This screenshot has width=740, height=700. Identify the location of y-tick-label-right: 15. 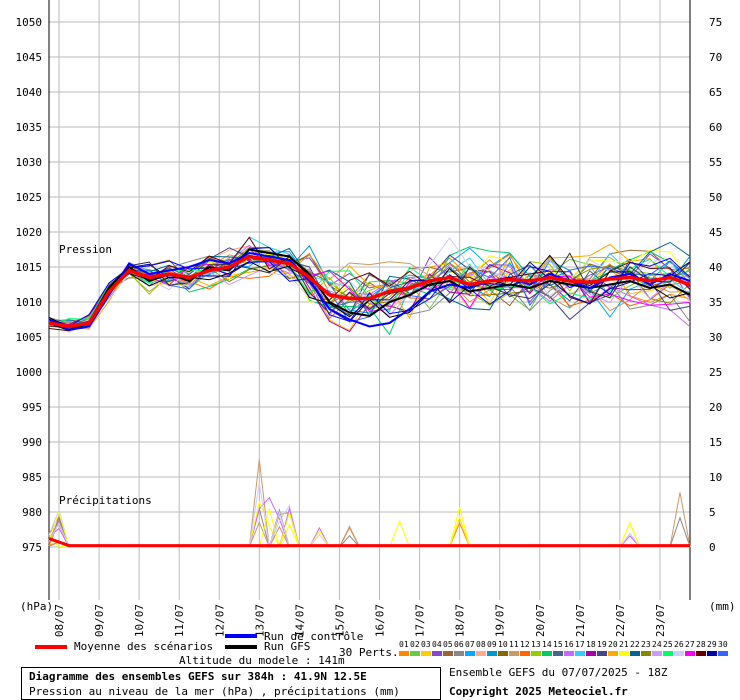
(715, 442).